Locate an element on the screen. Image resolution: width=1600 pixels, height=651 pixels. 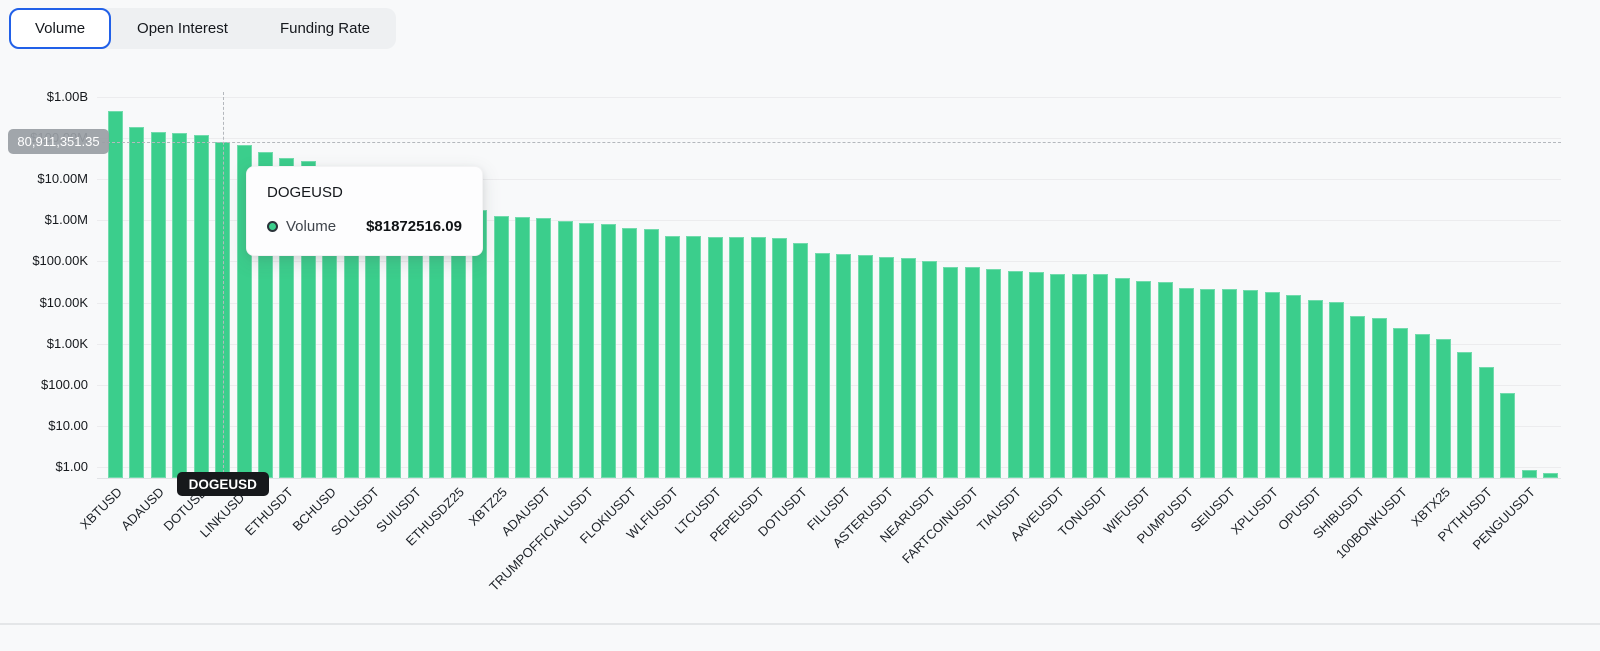
y-axis-tick-label: $1.00K is located at coordinates (67, 343).